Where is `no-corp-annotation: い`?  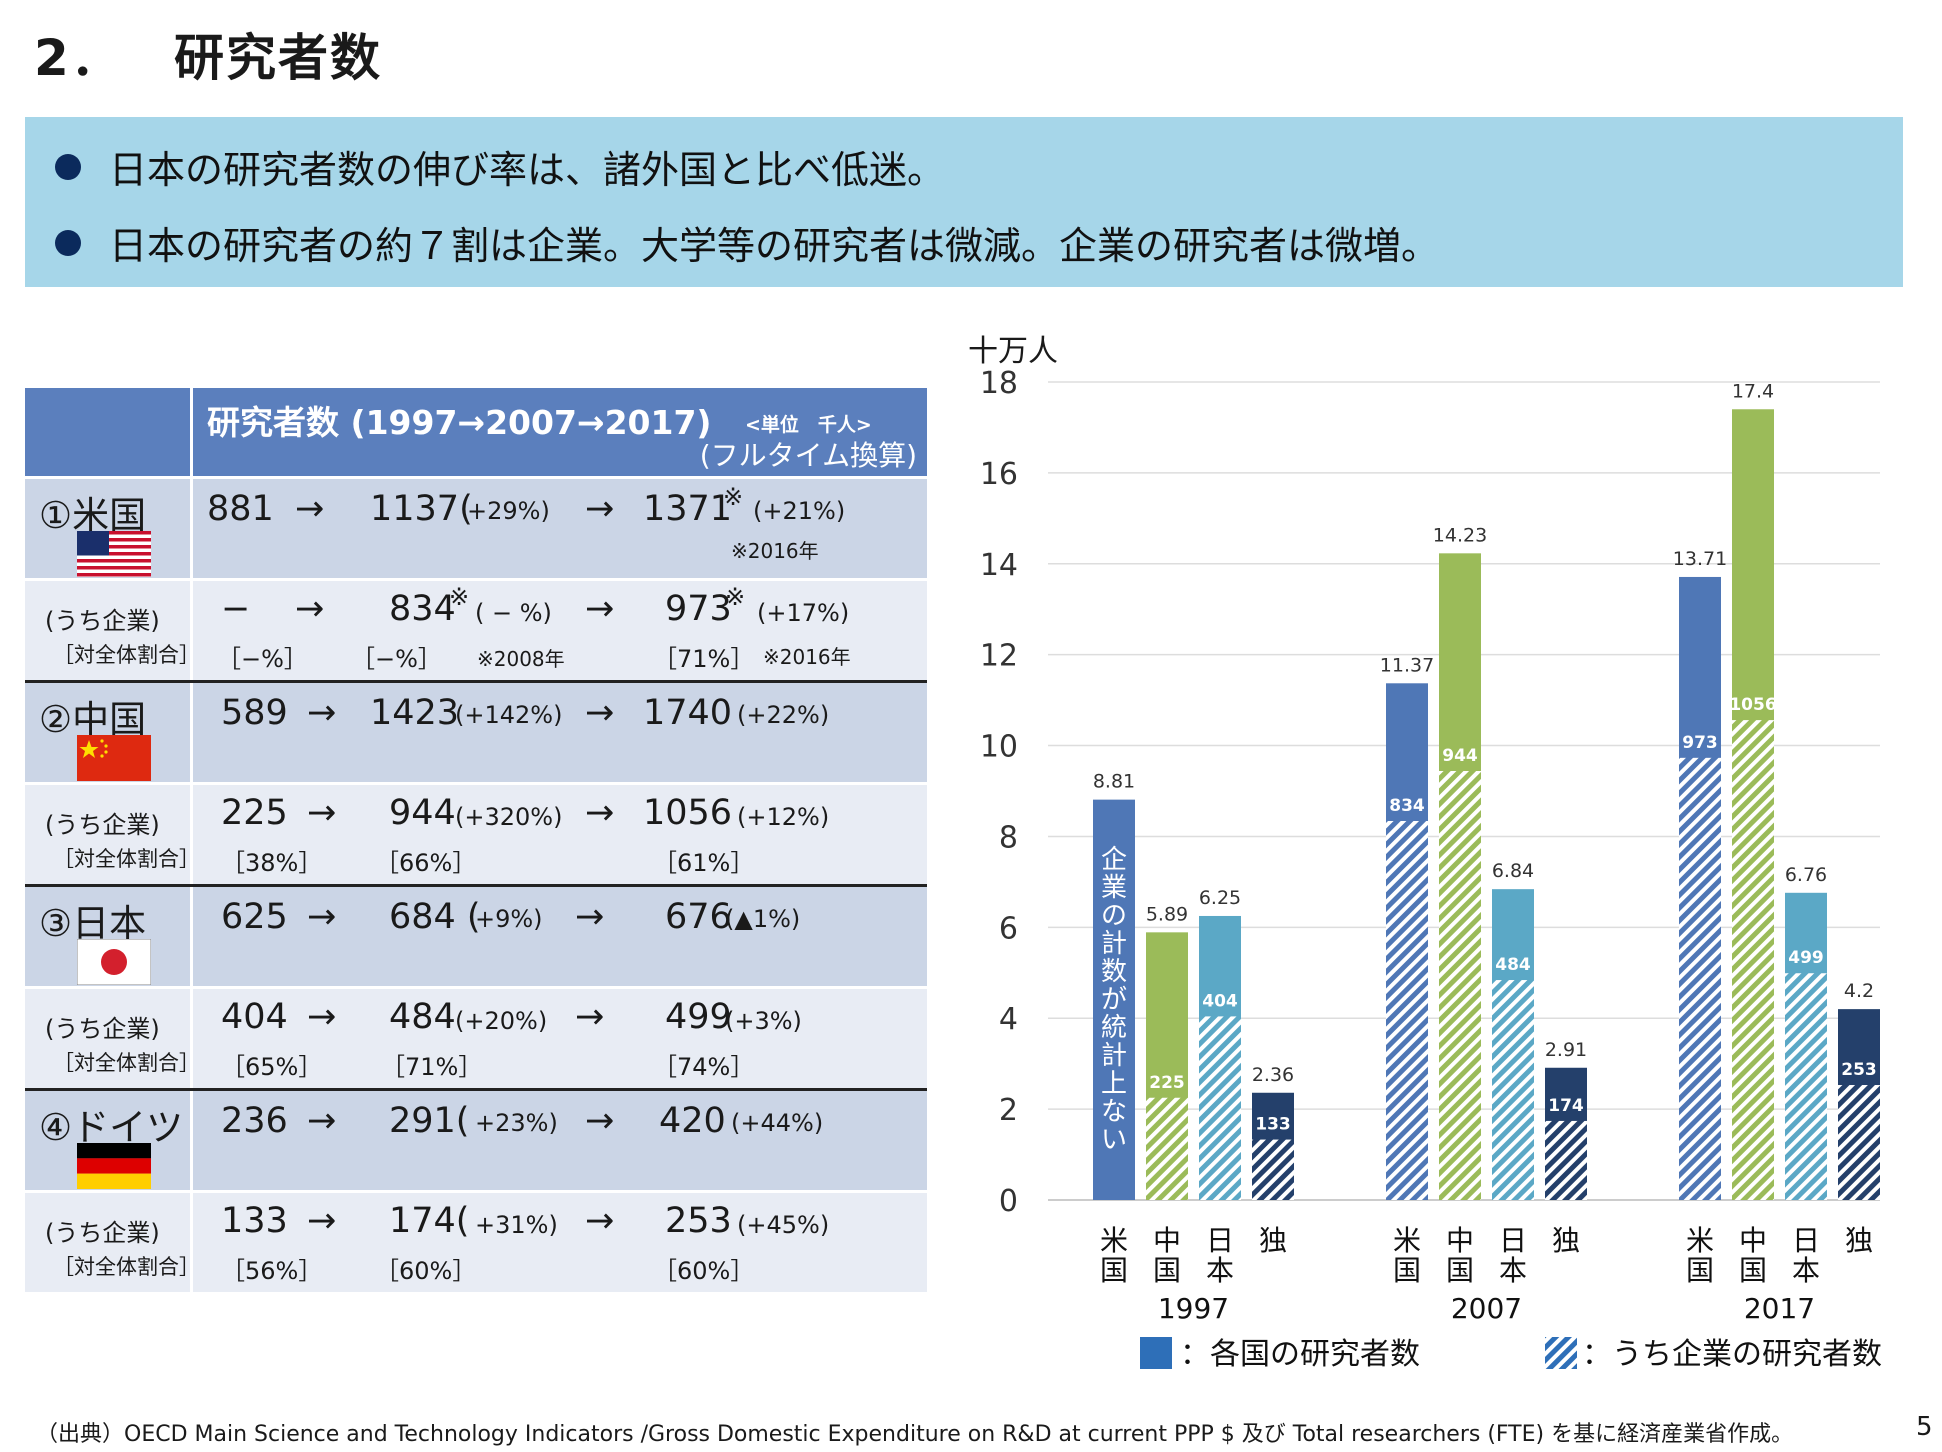 no-corp-annotation: い is located at coordinates (1114, 1140).